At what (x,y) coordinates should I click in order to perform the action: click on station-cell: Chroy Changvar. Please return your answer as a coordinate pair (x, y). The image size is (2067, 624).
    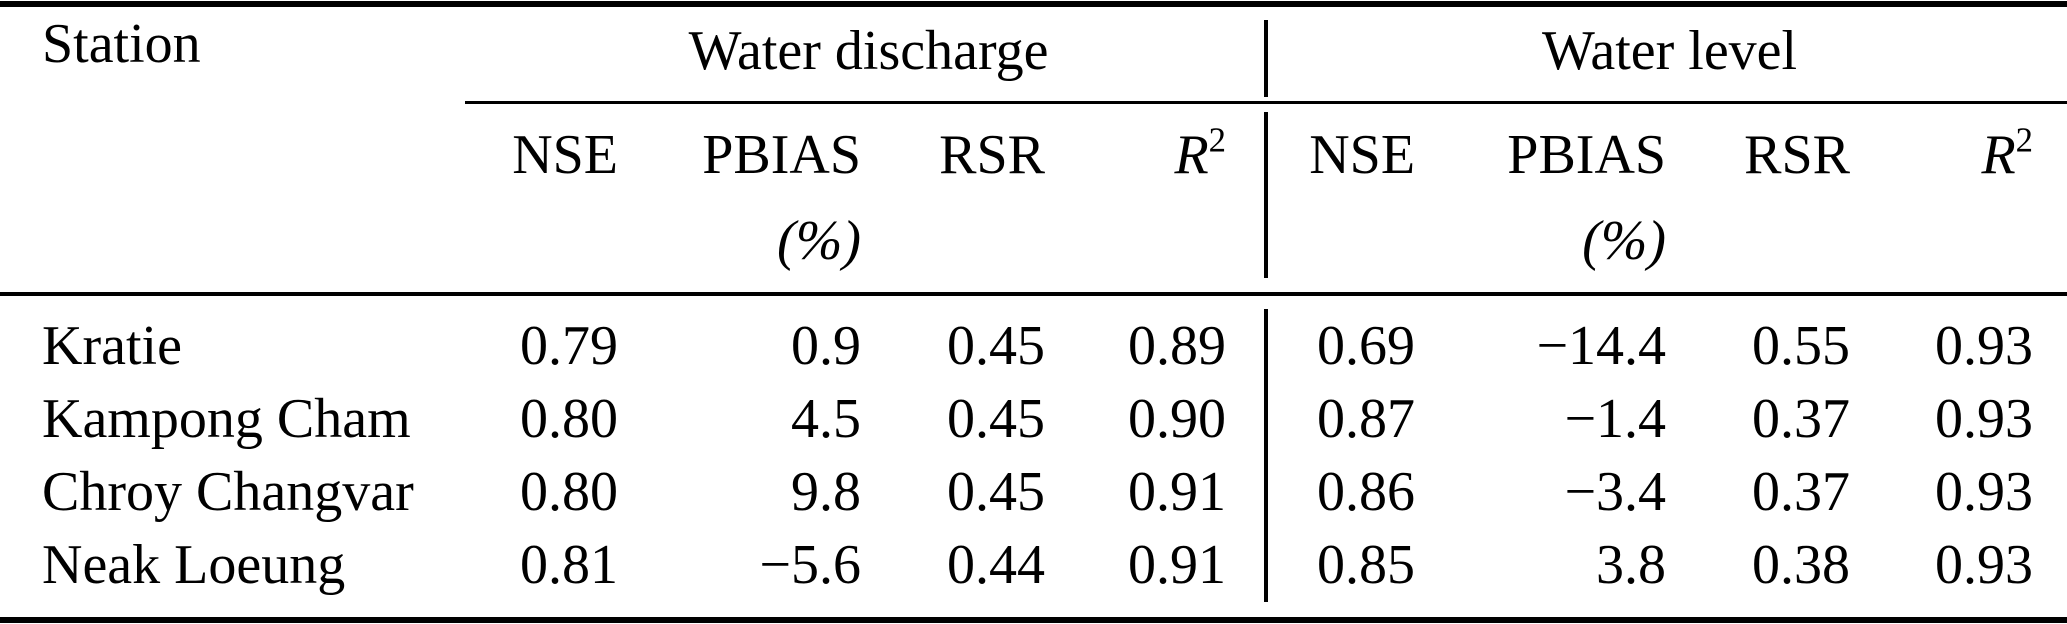
    Looking at the image, I should click on (228, 491).